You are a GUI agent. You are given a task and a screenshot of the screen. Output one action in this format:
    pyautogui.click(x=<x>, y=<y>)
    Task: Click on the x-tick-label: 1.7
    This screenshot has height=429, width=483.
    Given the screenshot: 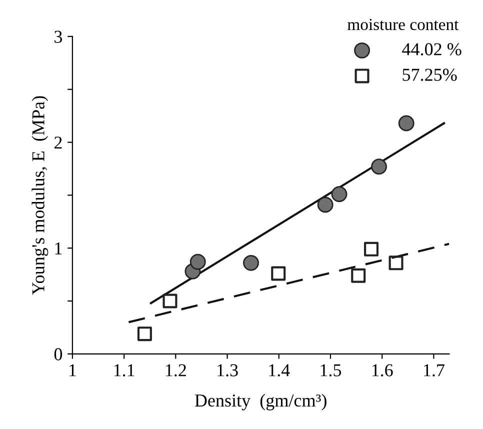 What is the action you would take?
    pyautogui.click(x=434, y=370)
    